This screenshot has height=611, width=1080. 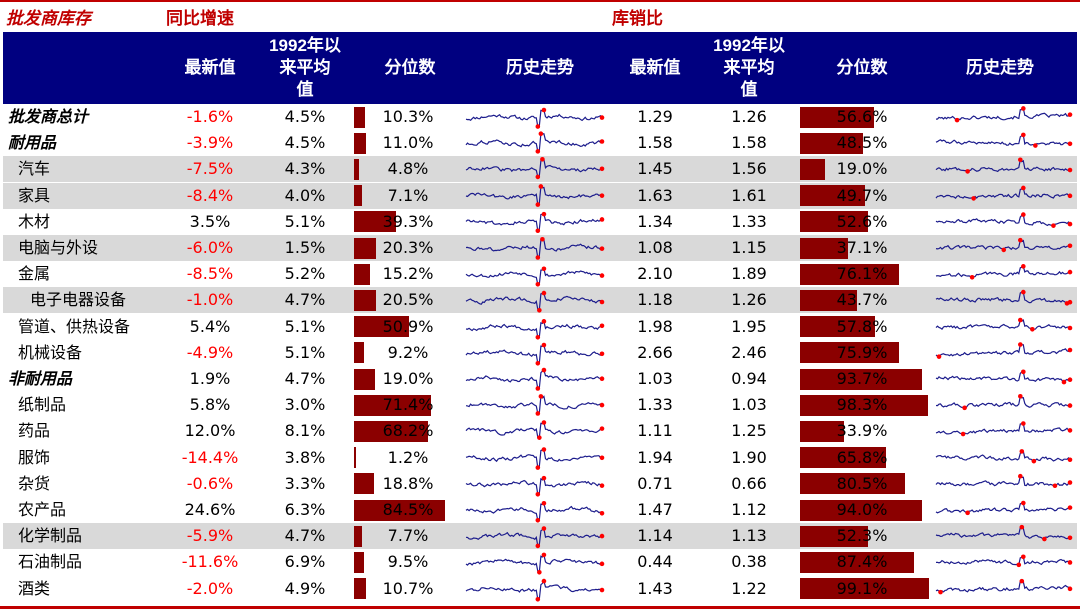 I want to click on yoy-latest-value: -5.9%, so click(x=210, y=536).